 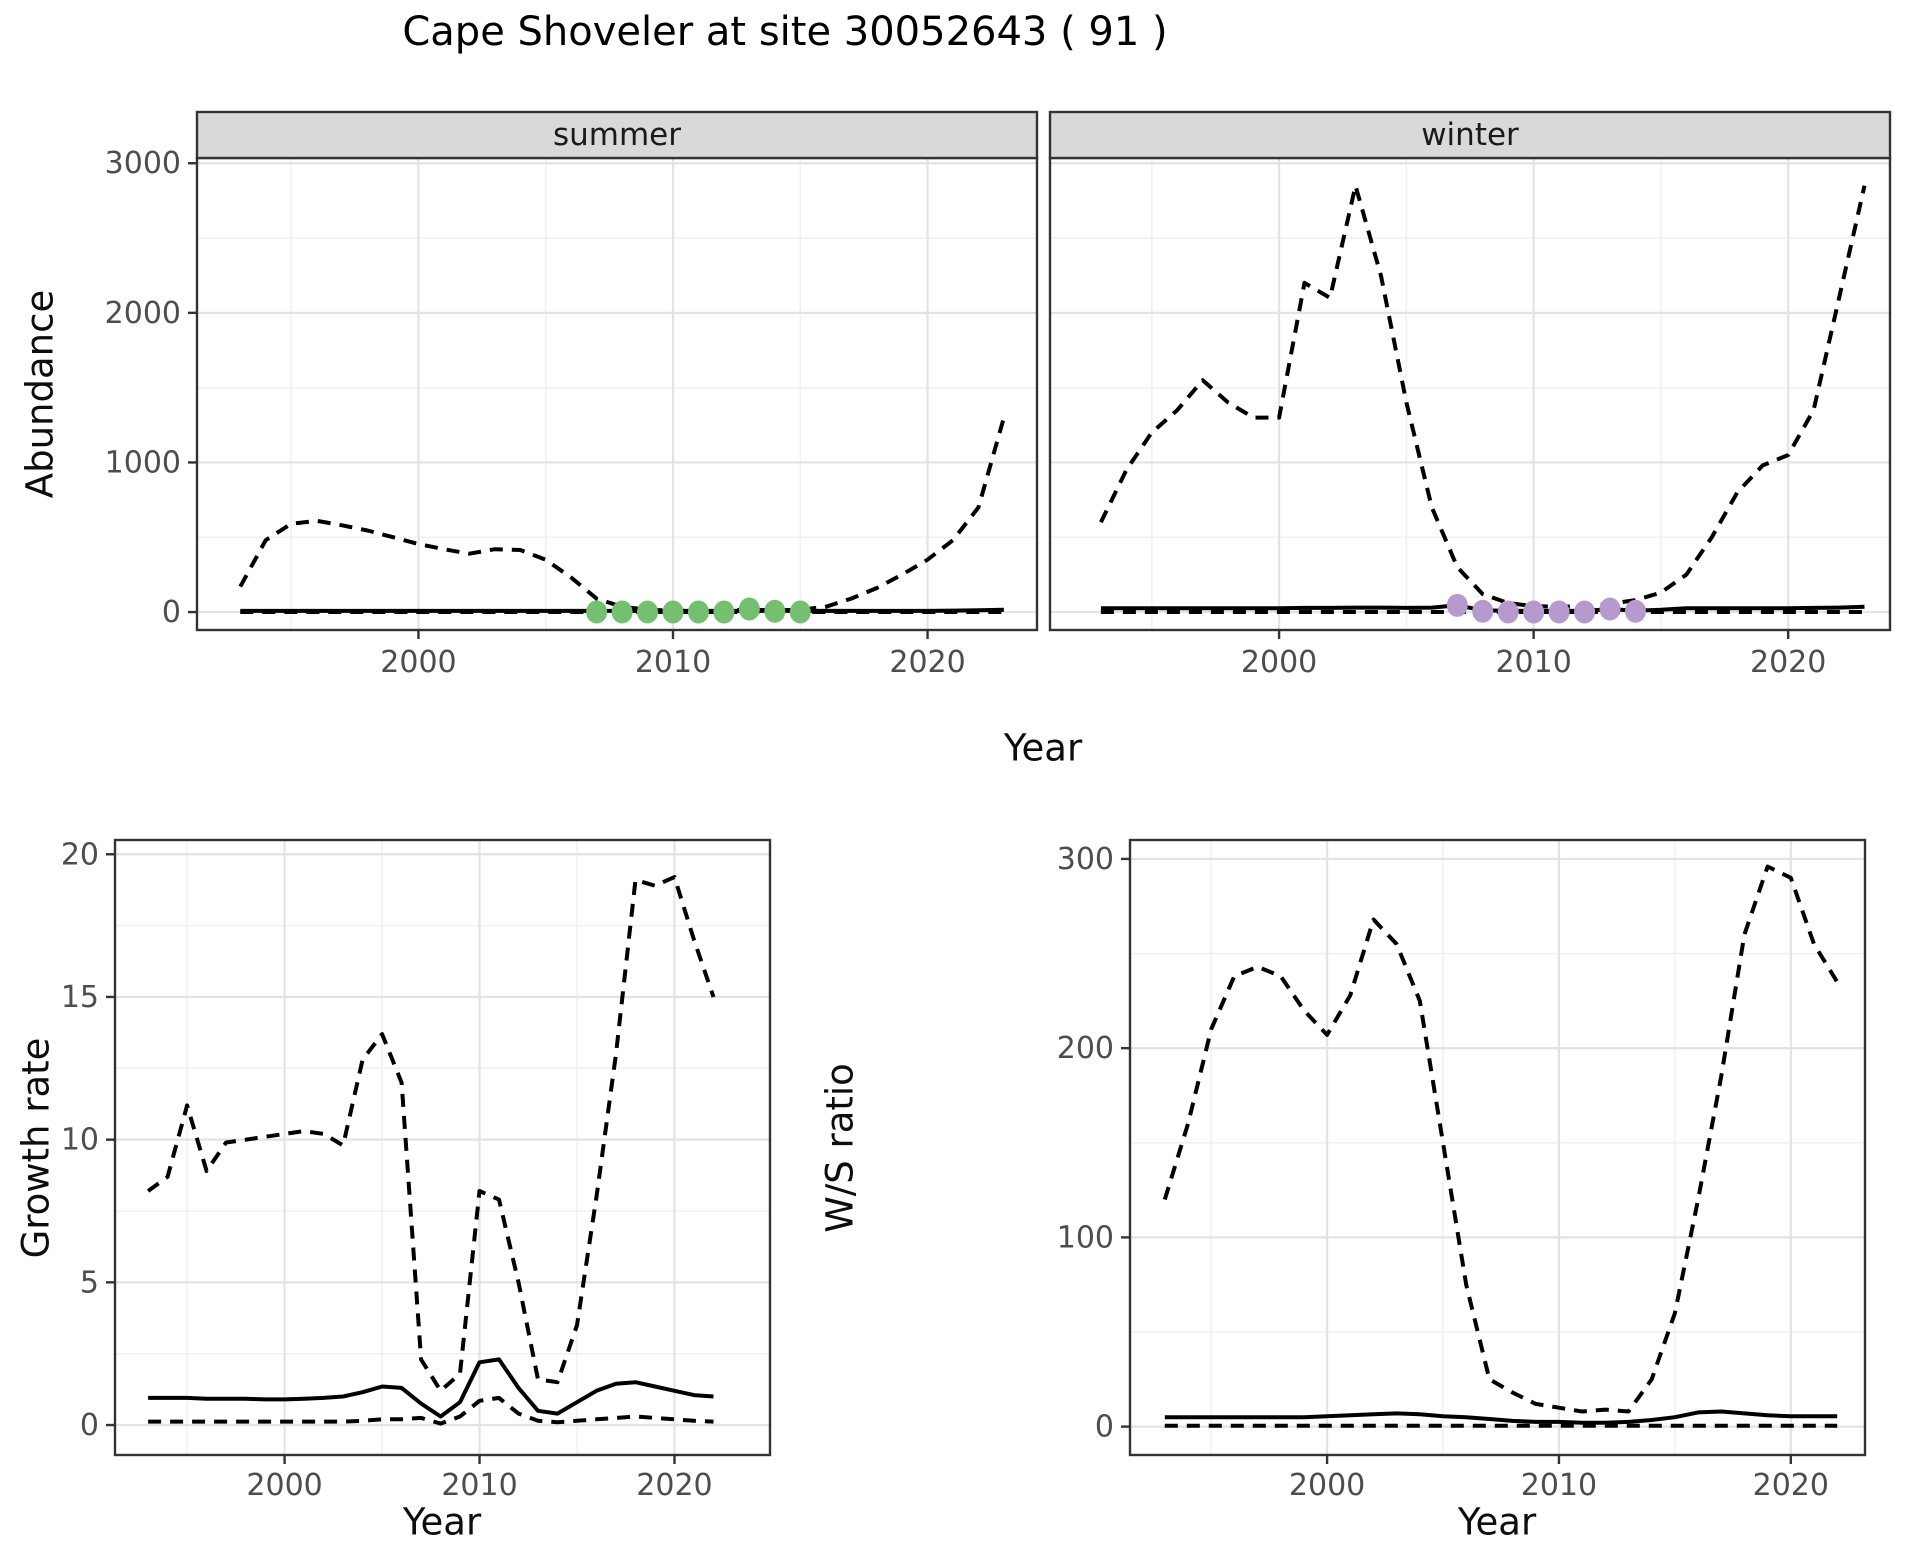 What do you see at coordinates (1085, 1237) in the screenshot?
I see `y-tick-label: 100` at bounding box center [1085, 1237].